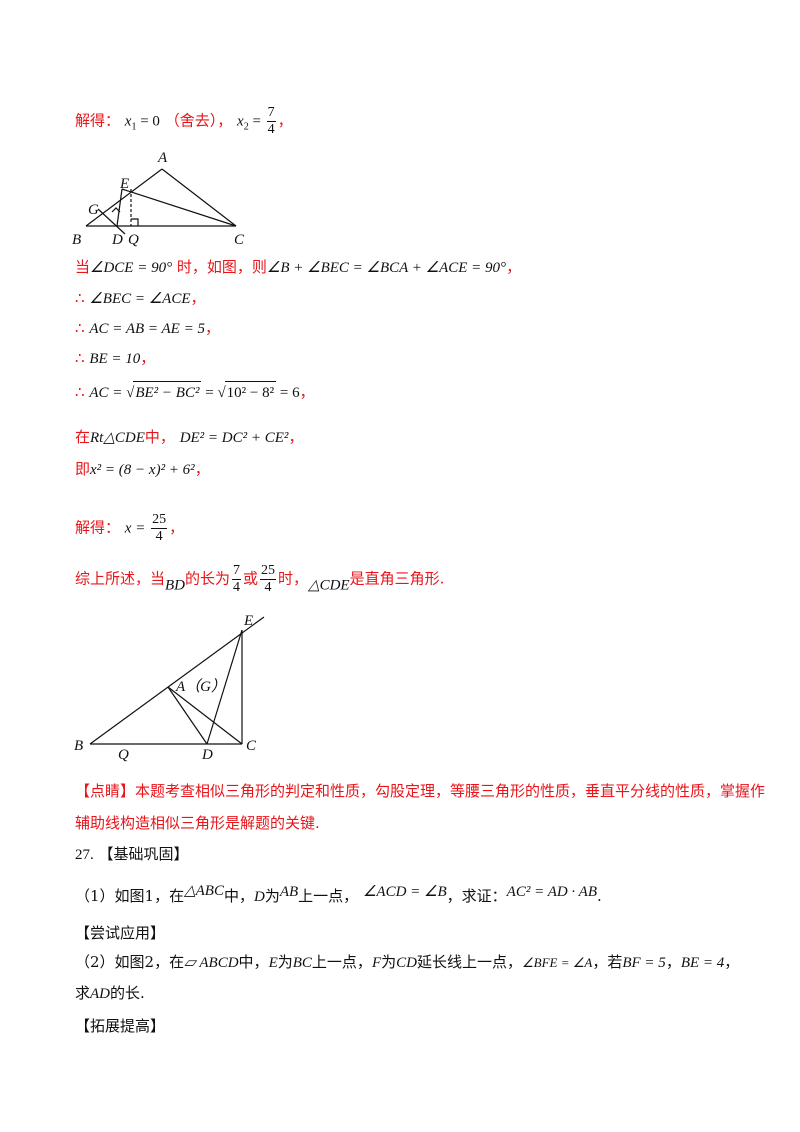  What do you see at coordinates (148, 121) in the screenshot?
I see `x1-value: = 0` at bounding box center [148, 121].